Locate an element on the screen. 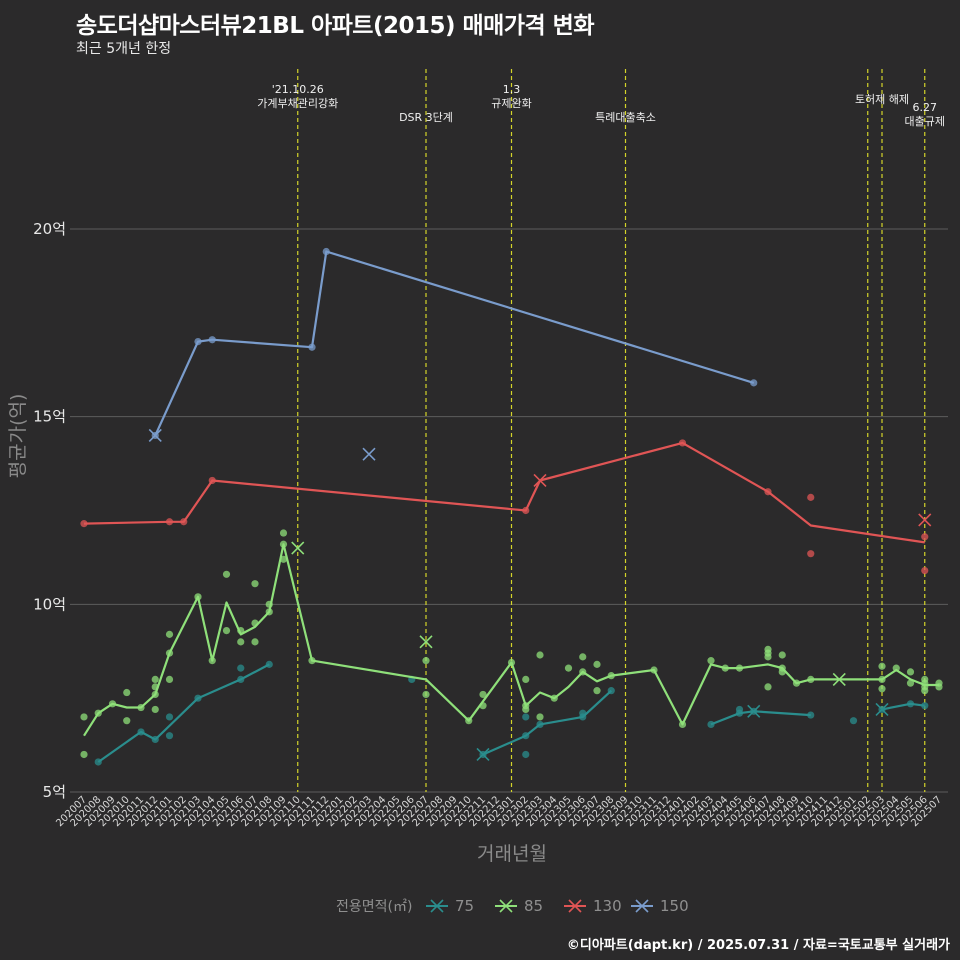 This screenshot has width=960, height=960. y-tick-label: 5억 is located at coordinates (54, 792).